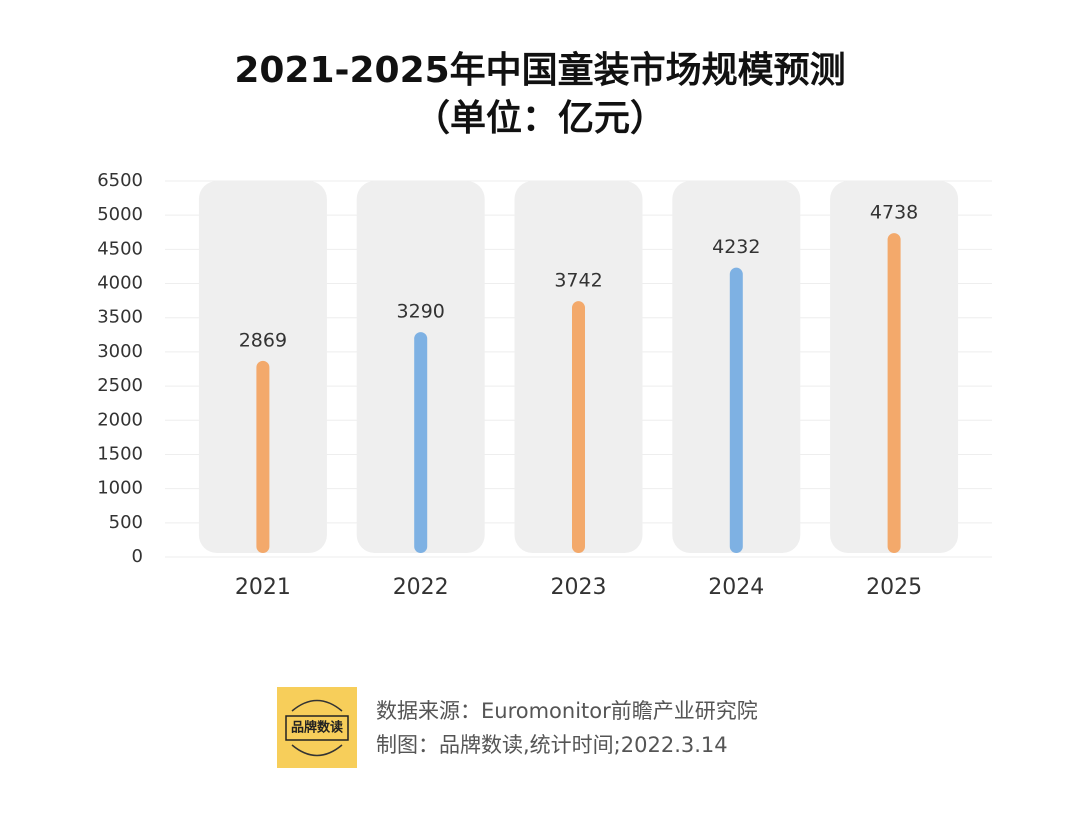 This screenshot has width=1080, height=819. What do you see at coordinates (894, 213) in the screenshot?
I see `value-label: 4738` at bounding box center [894, 213].